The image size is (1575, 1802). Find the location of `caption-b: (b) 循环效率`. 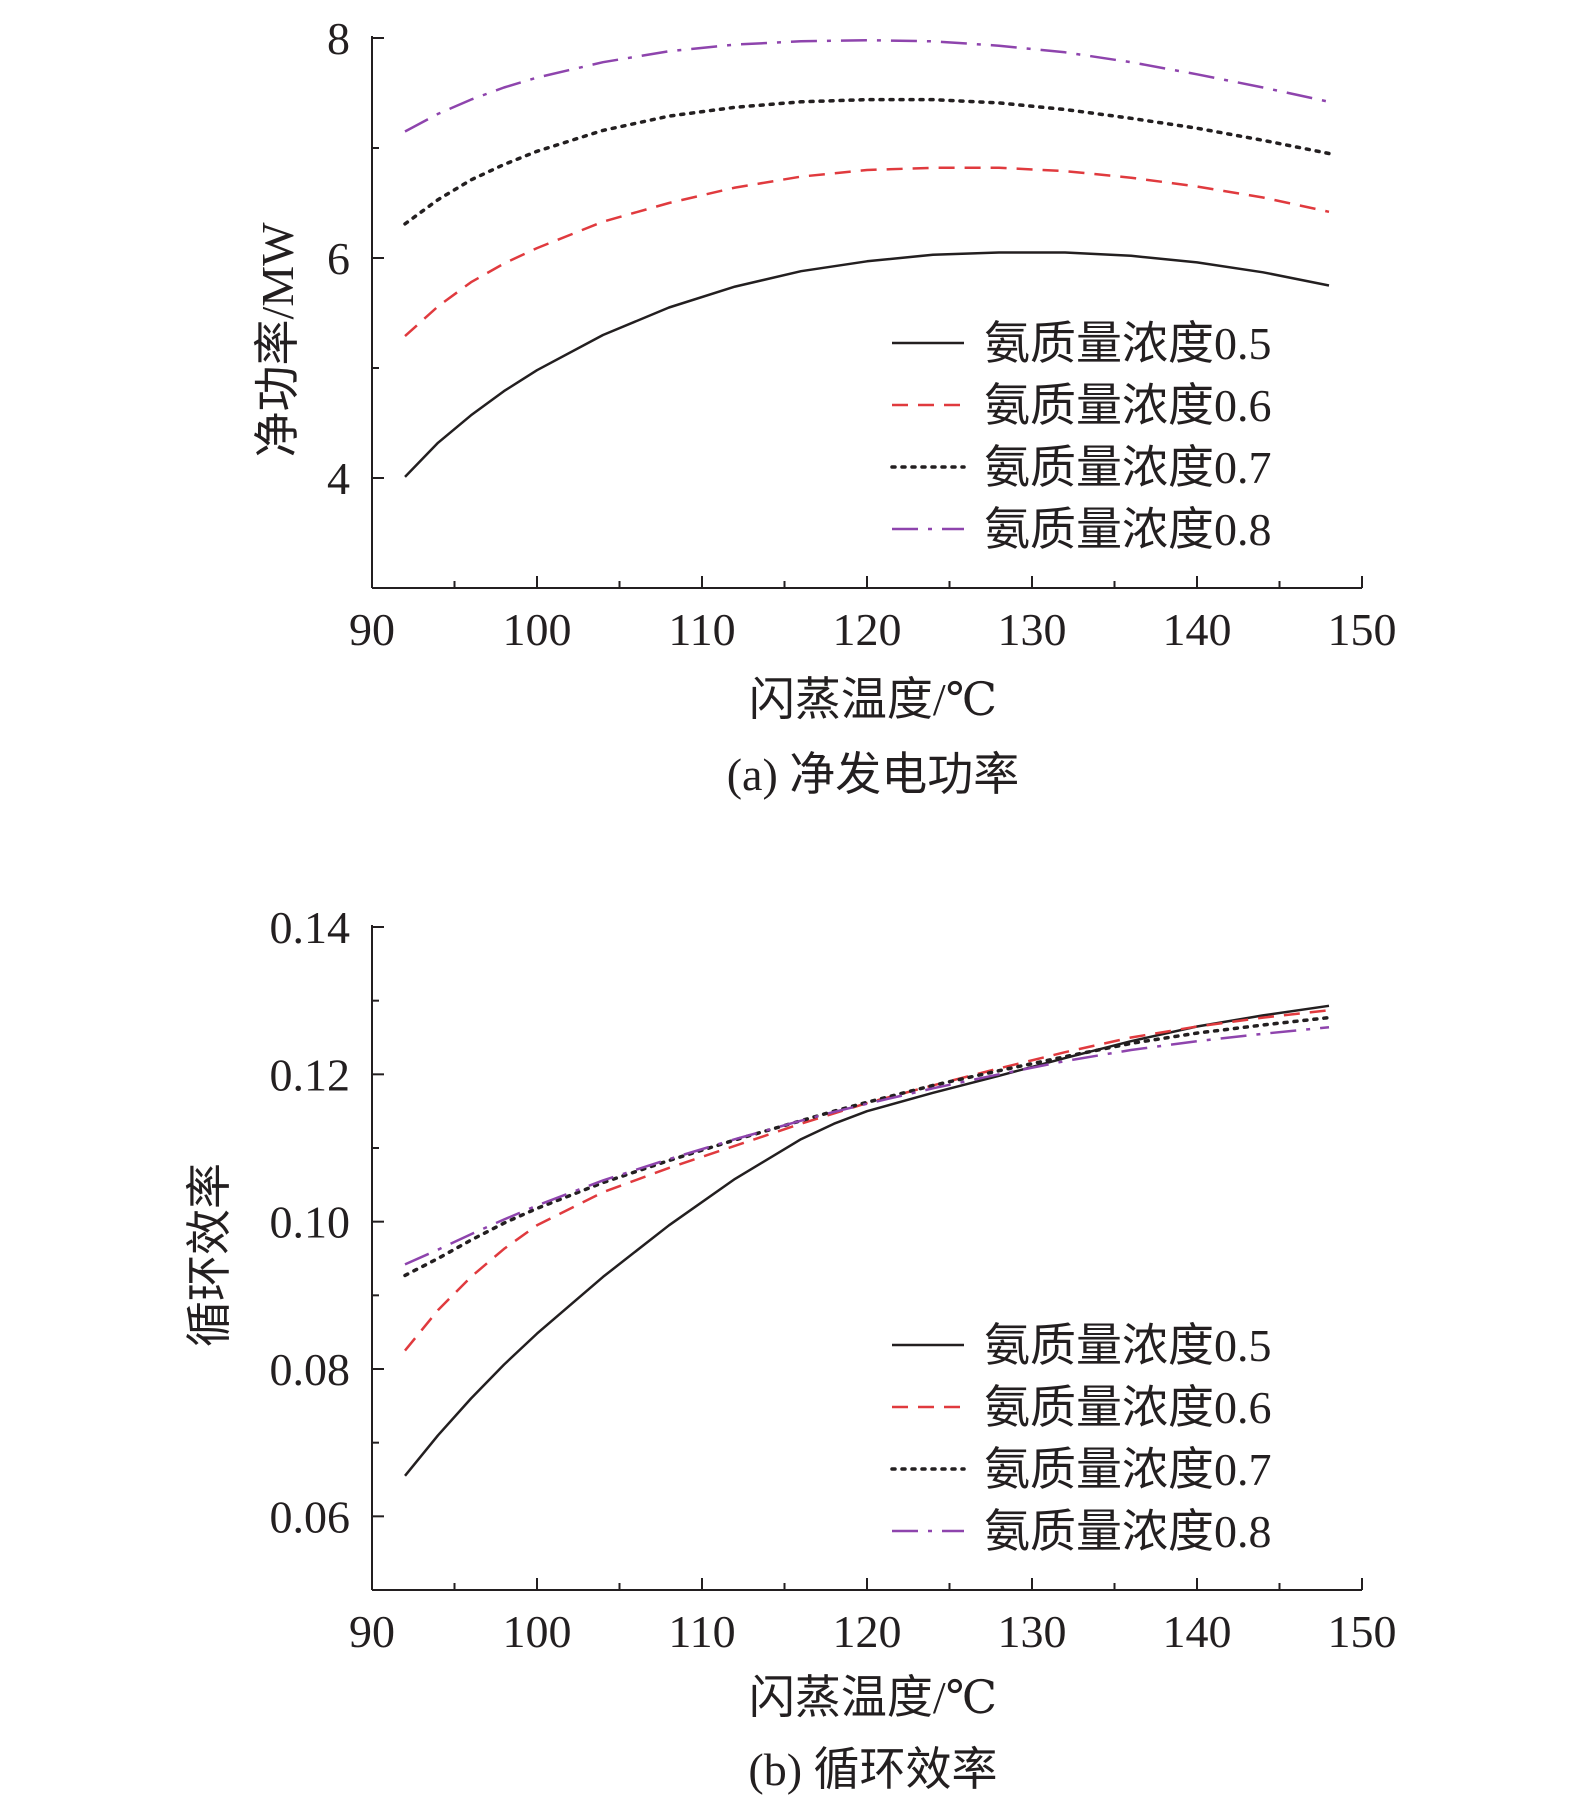

caption-b: (b) 循环效率 is located at coordinates (872, 1769).